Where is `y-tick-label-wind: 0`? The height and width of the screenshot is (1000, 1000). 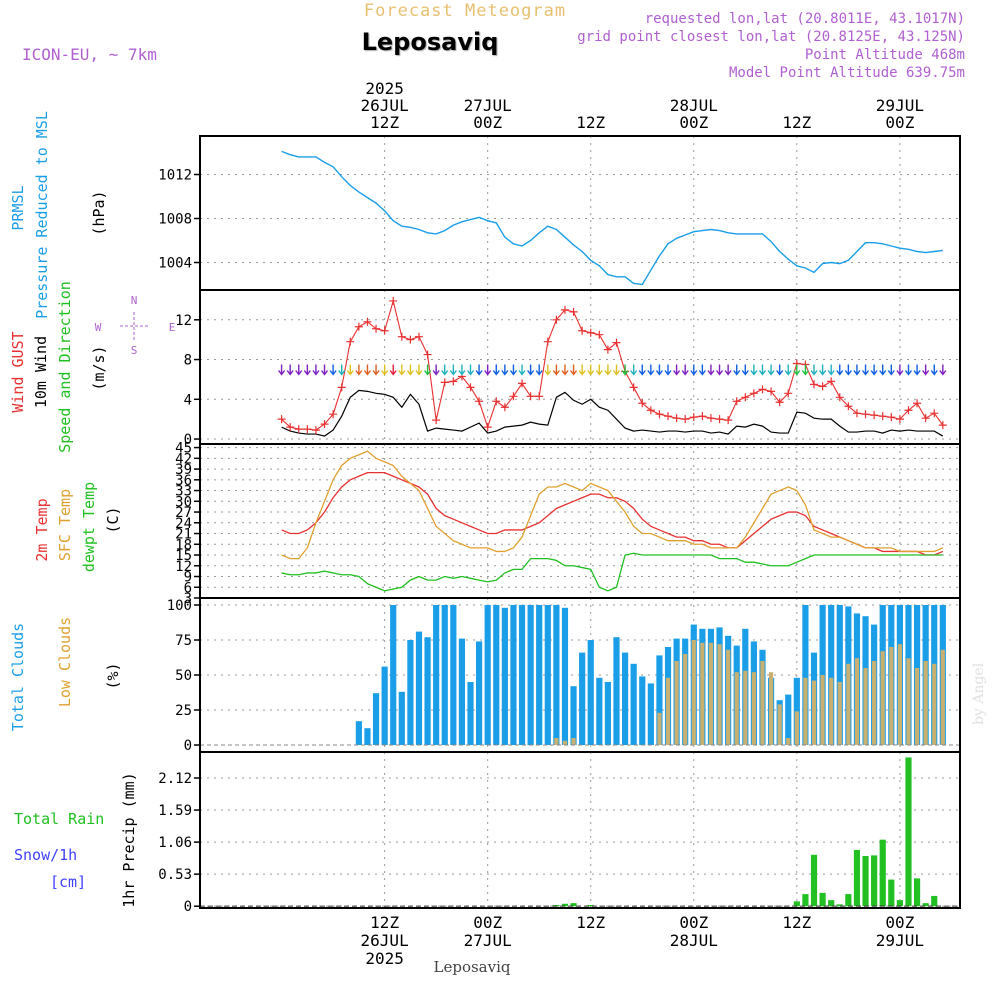
y-tick-label-wind: 0 is located at coordinates (188, 440).